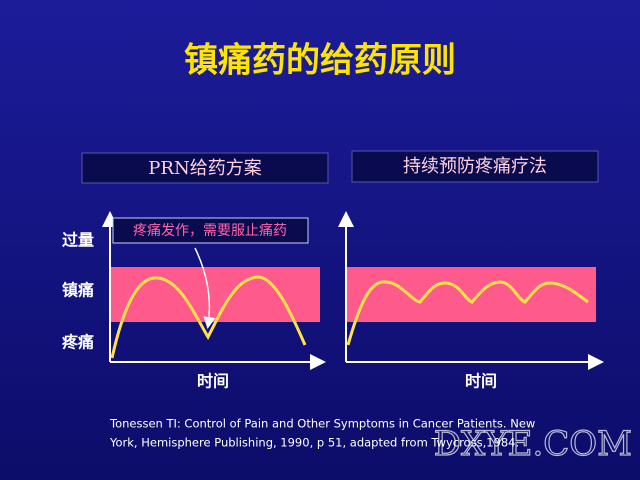 This screenshot has width=640, height=480. I want to click on panel-header: PRN给药方案, so click(204, 168).